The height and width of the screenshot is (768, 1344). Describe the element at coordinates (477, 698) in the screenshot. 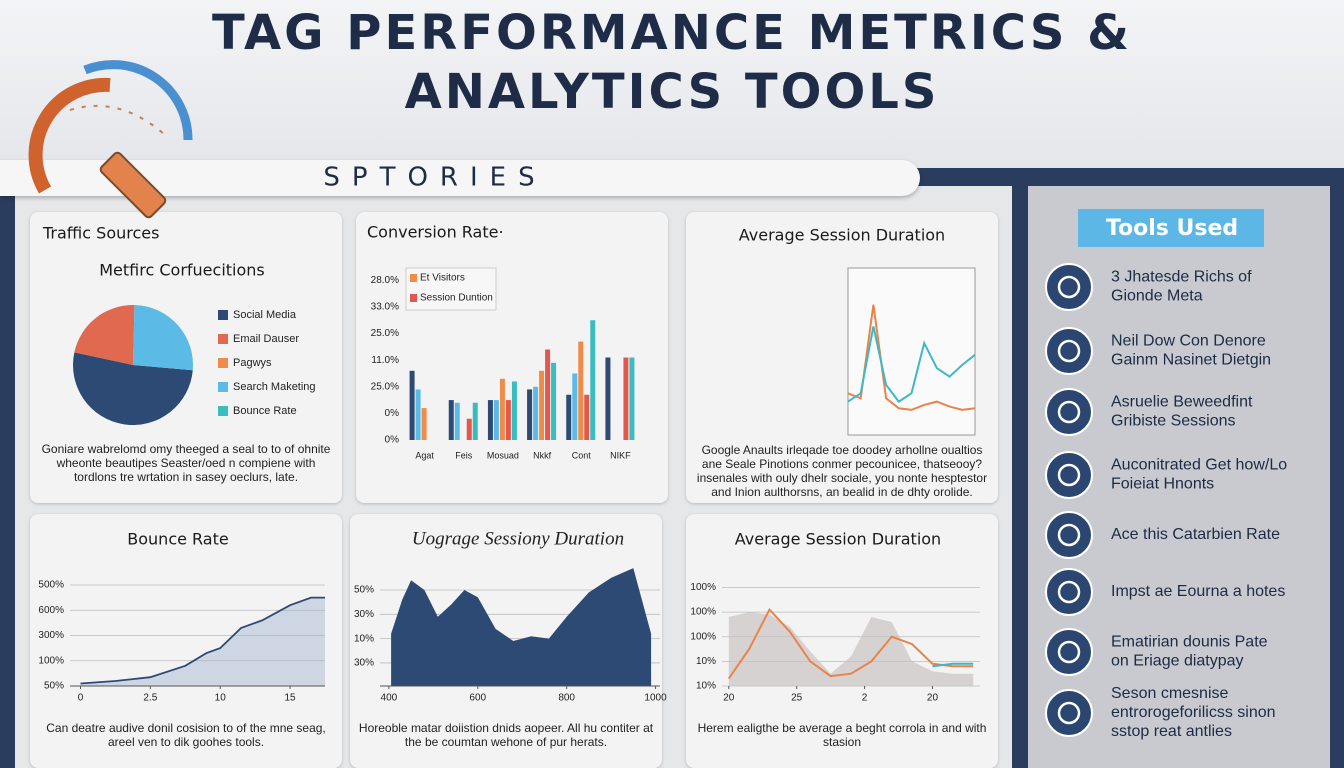

I see `x-tick-label: 600` at that location.